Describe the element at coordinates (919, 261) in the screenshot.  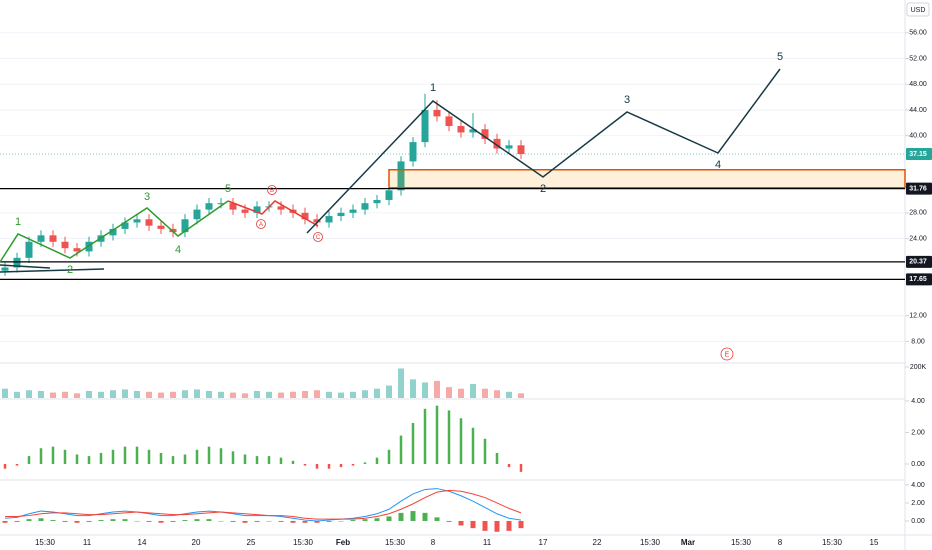
I see `level-tag` at that location.